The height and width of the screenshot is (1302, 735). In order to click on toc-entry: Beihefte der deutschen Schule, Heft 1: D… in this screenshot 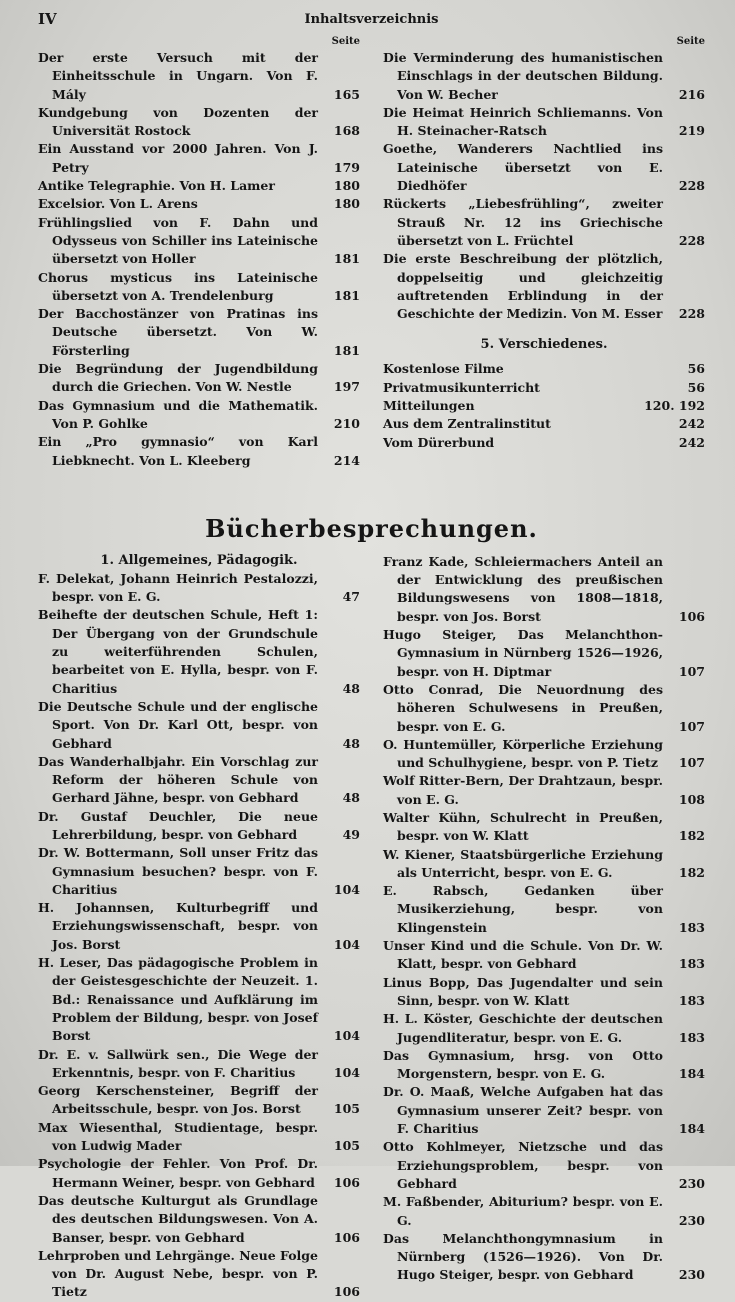, I will do `click(199, 651)`.